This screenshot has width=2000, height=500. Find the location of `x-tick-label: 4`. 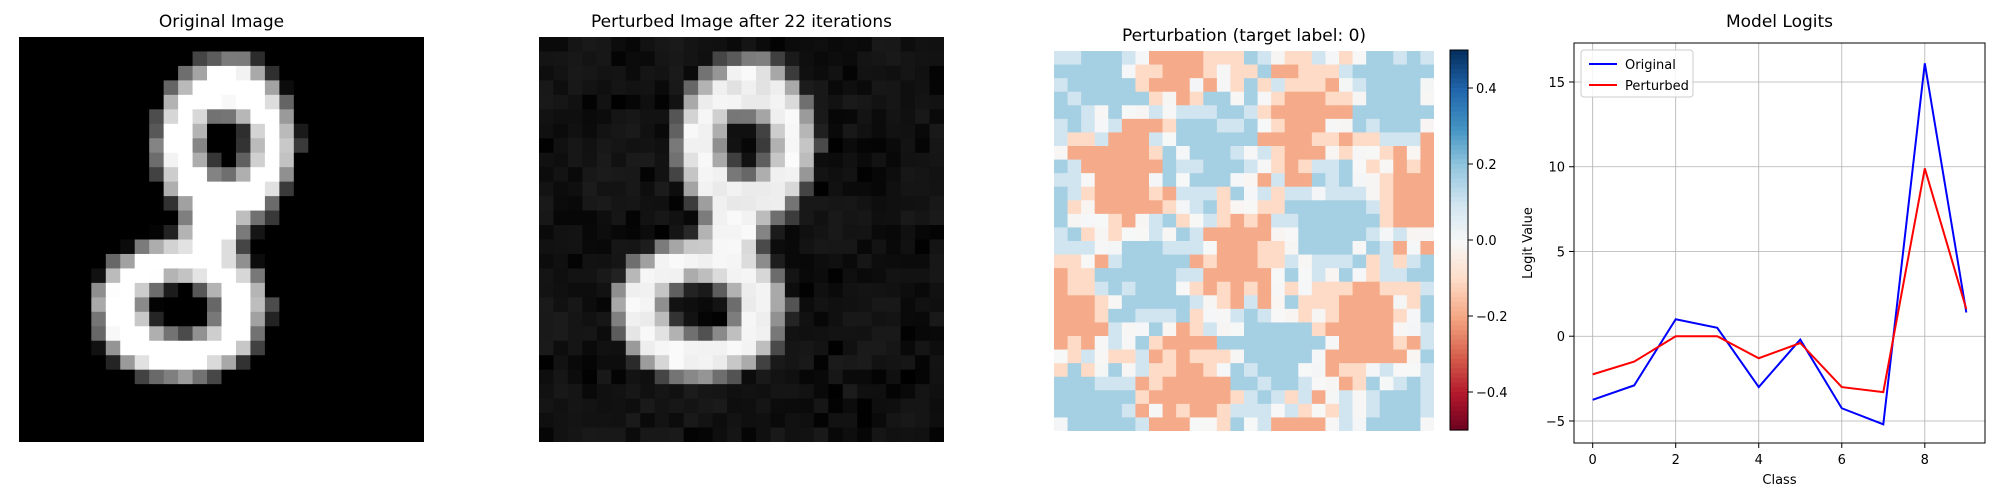

x-tick-label: 4 is located at coordinates (1759, 460).